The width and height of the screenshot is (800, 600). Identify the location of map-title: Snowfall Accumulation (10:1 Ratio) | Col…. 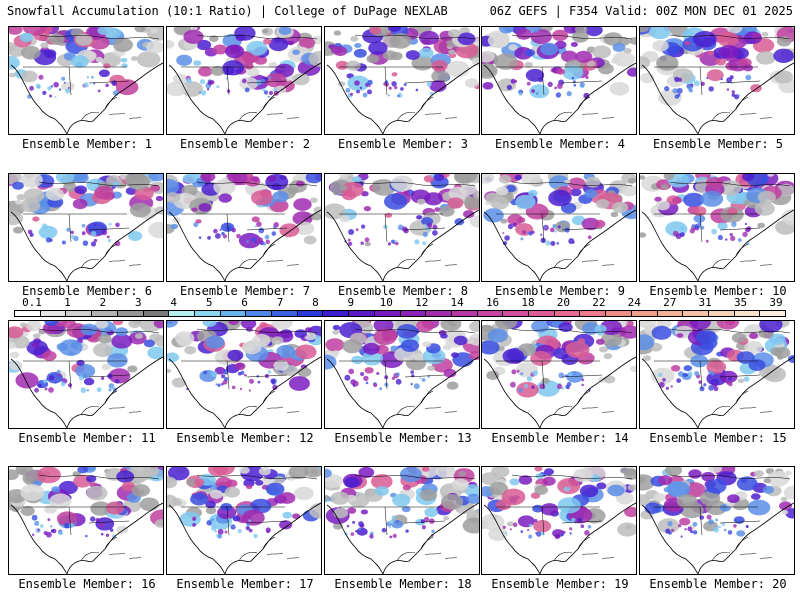
(227, 11).